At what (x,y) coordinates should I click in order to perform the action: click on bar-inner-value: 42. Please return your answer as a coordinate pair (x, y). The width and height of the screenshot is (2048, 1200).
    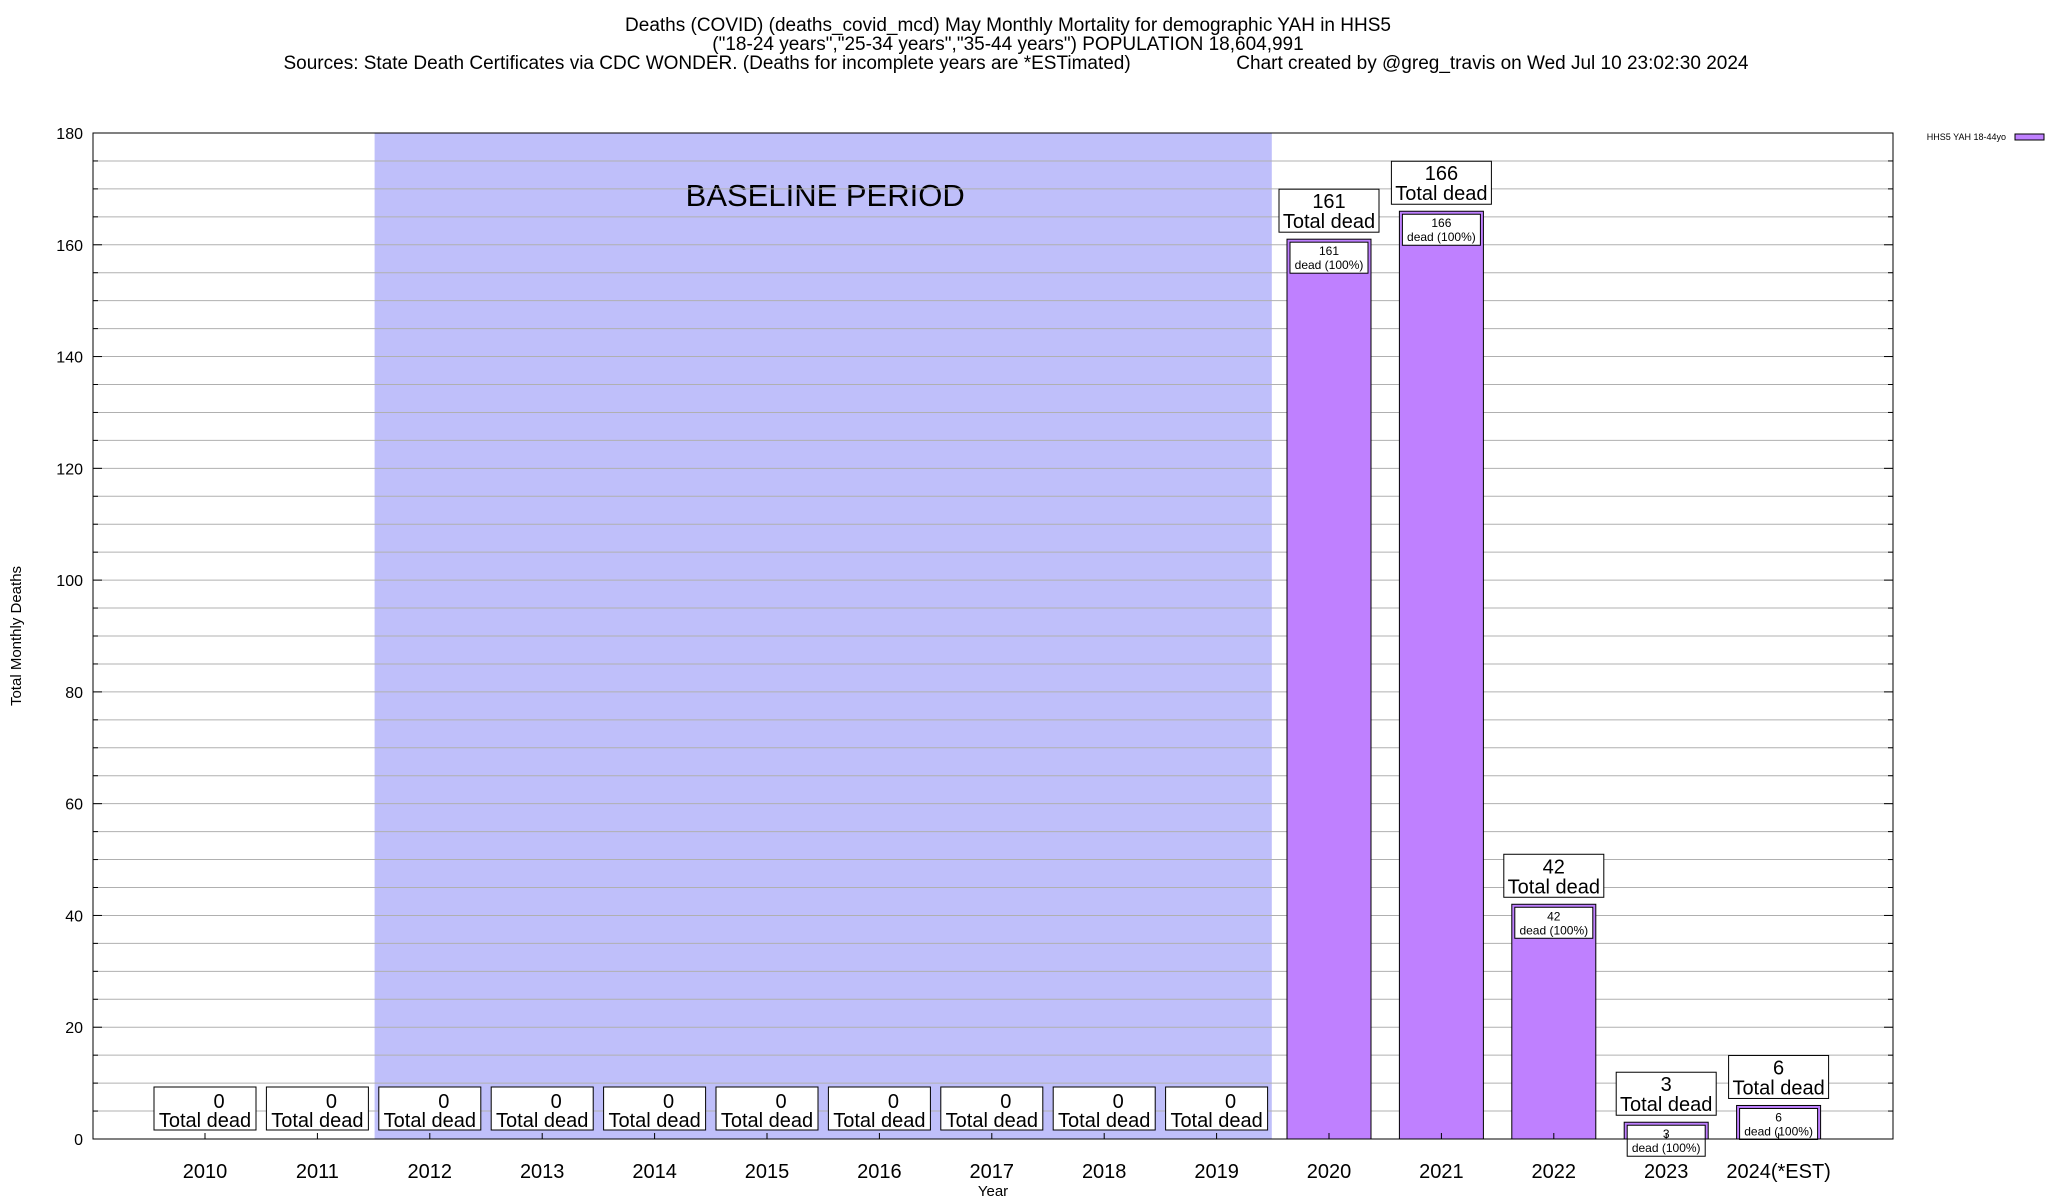
    Looking at the image, I should click on (1554, 916).